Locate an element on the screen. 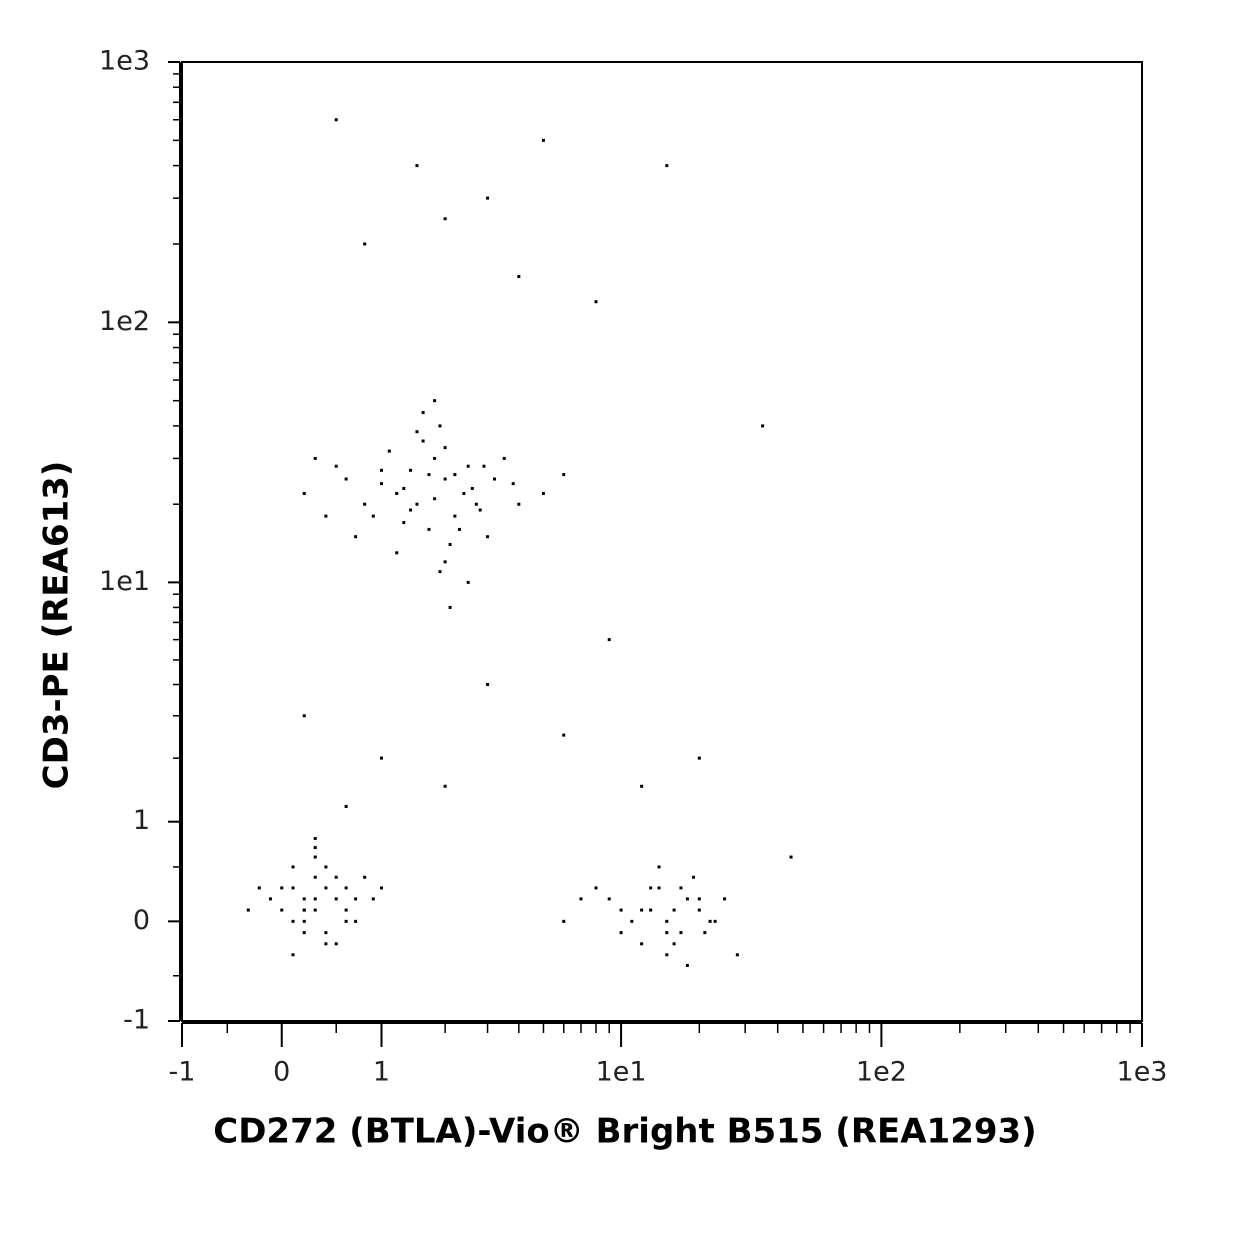  y-tick-label: 1e1 is located at coordinates (124, 581).